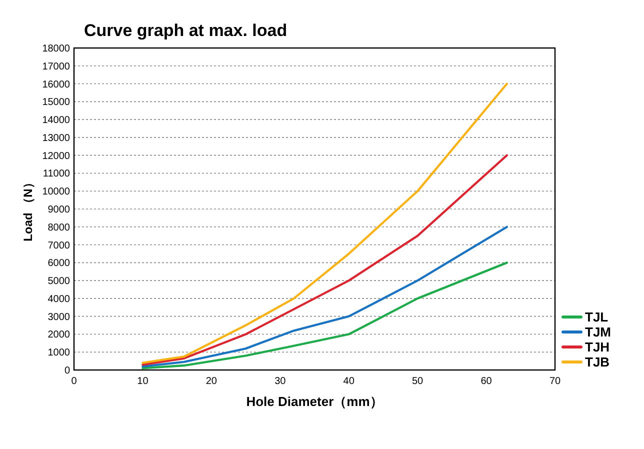 This screenshot has height=449, width=644. I want to click on x-tick-label: 70, so click(555, 381).